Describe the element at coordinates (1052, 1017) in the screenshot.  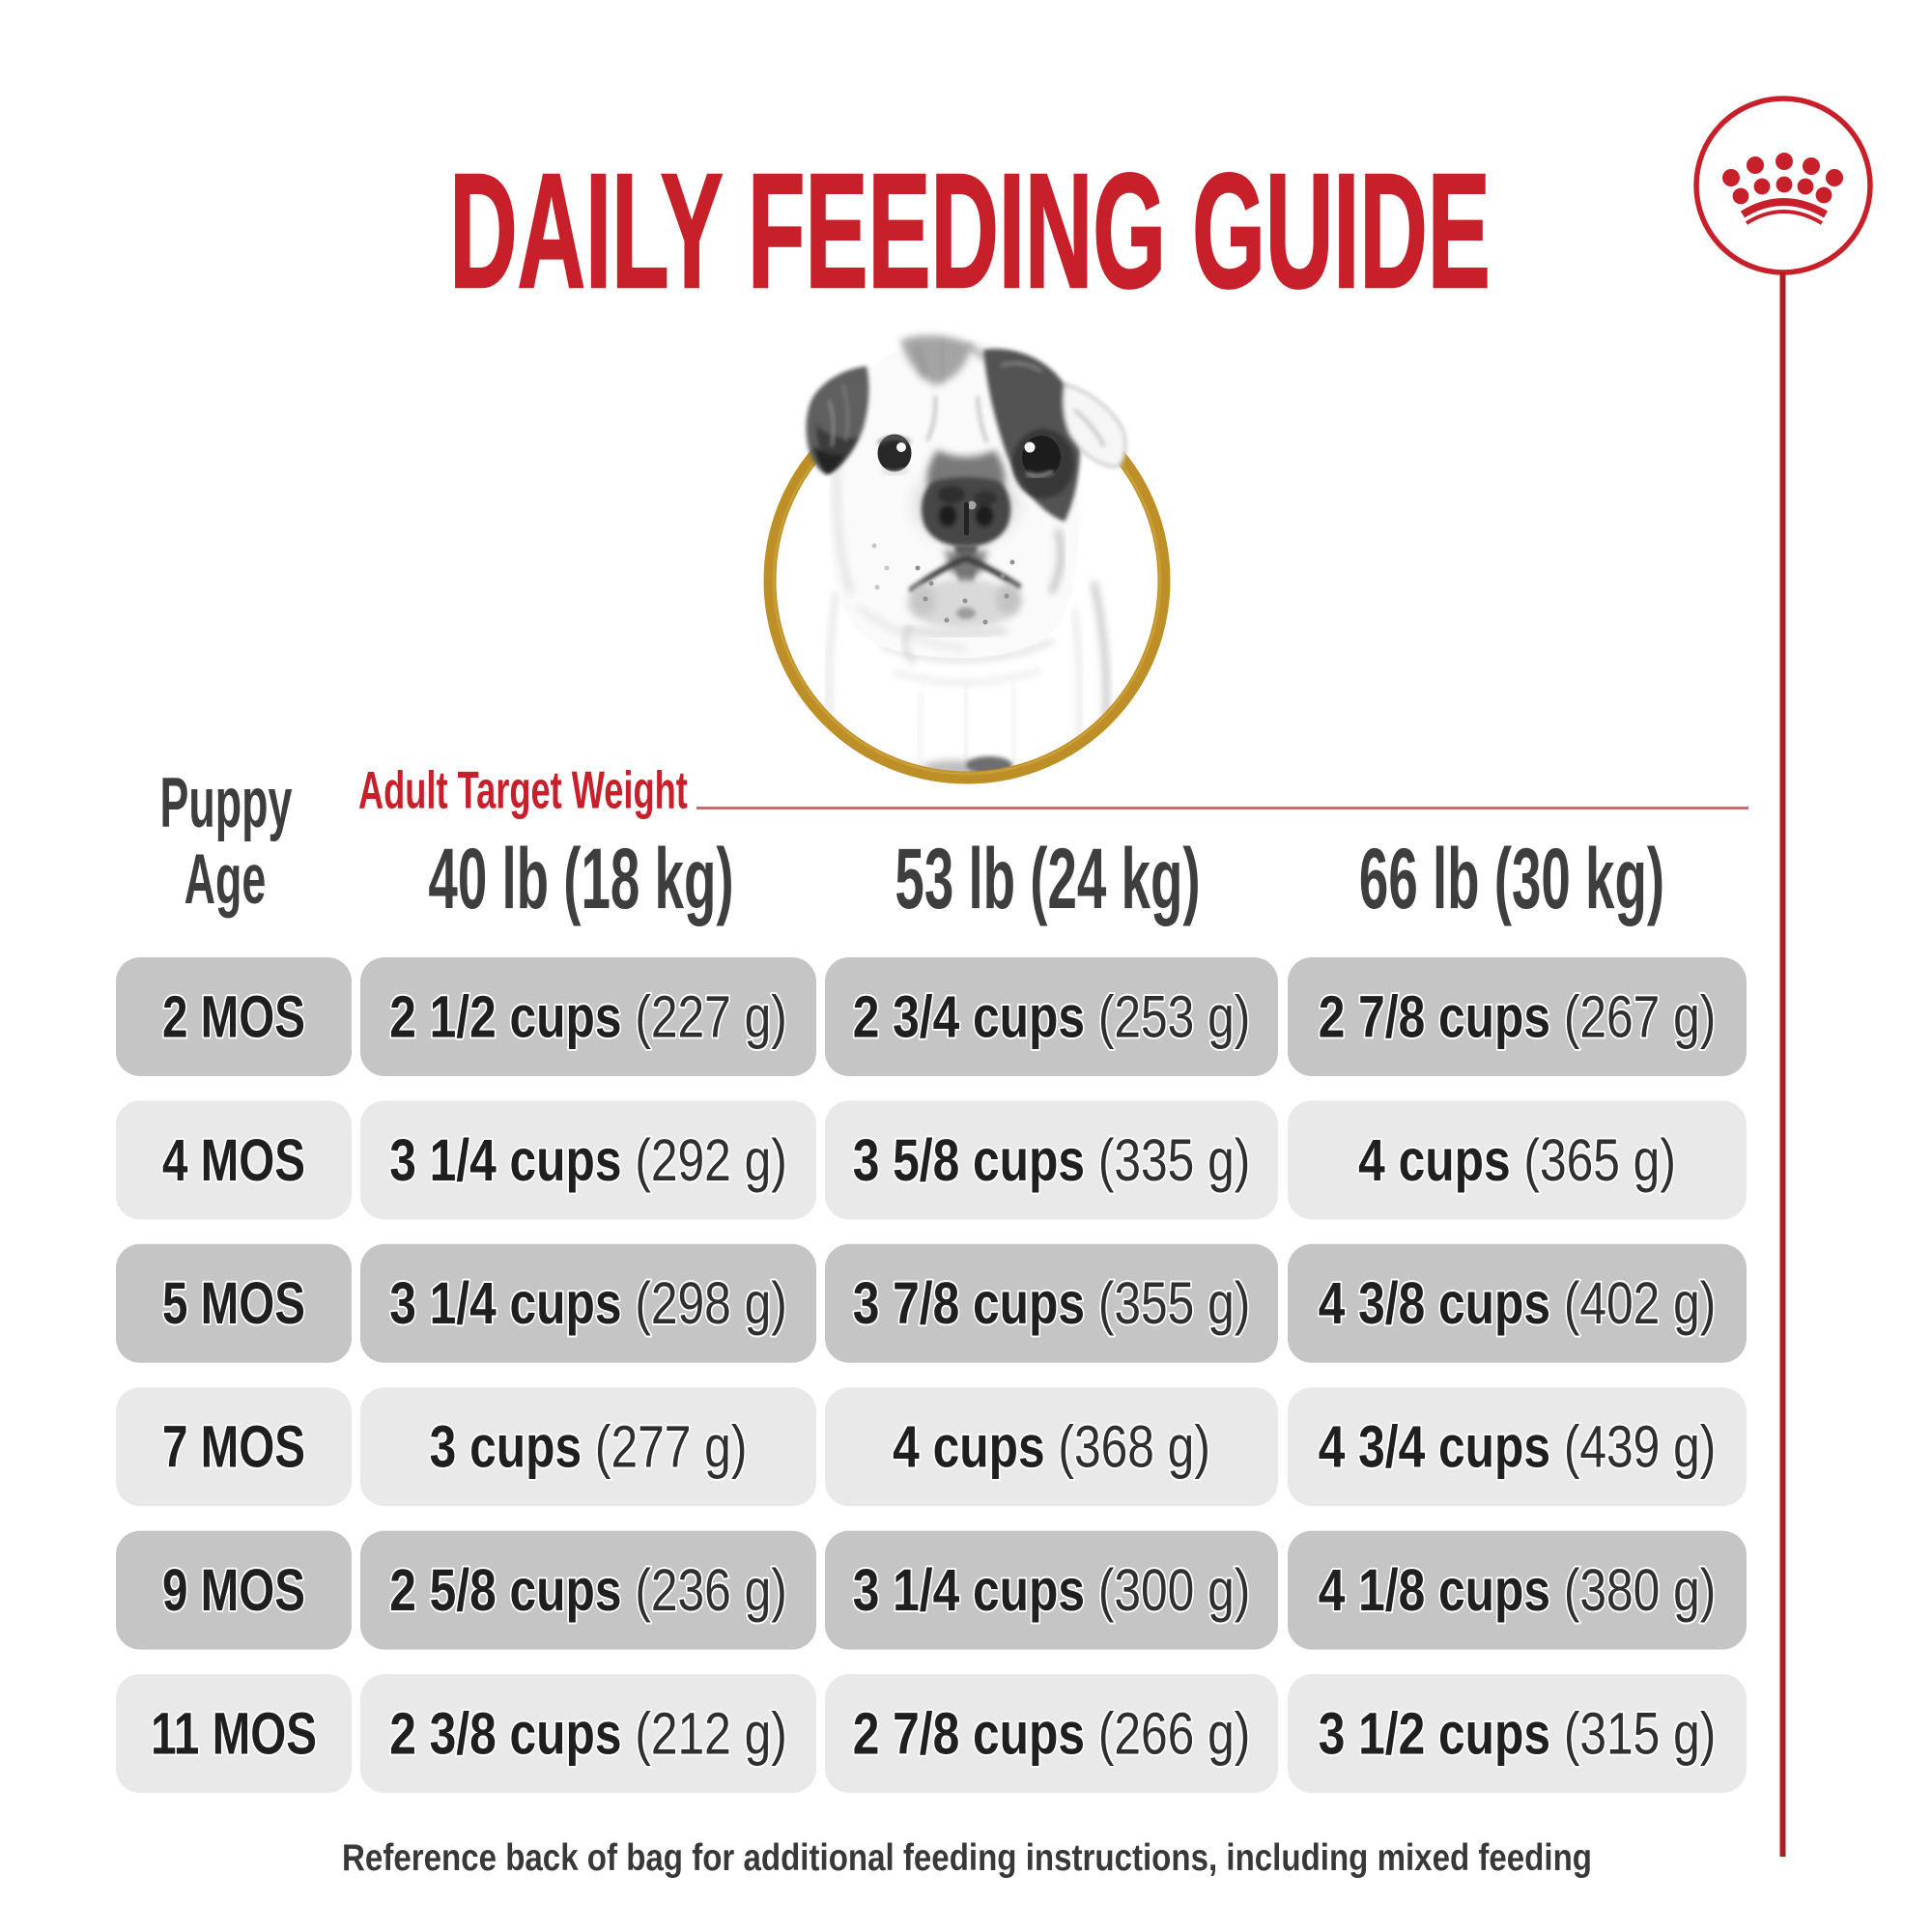
I see `svg-text: 2 3/4 cups (253 g)` at that location.